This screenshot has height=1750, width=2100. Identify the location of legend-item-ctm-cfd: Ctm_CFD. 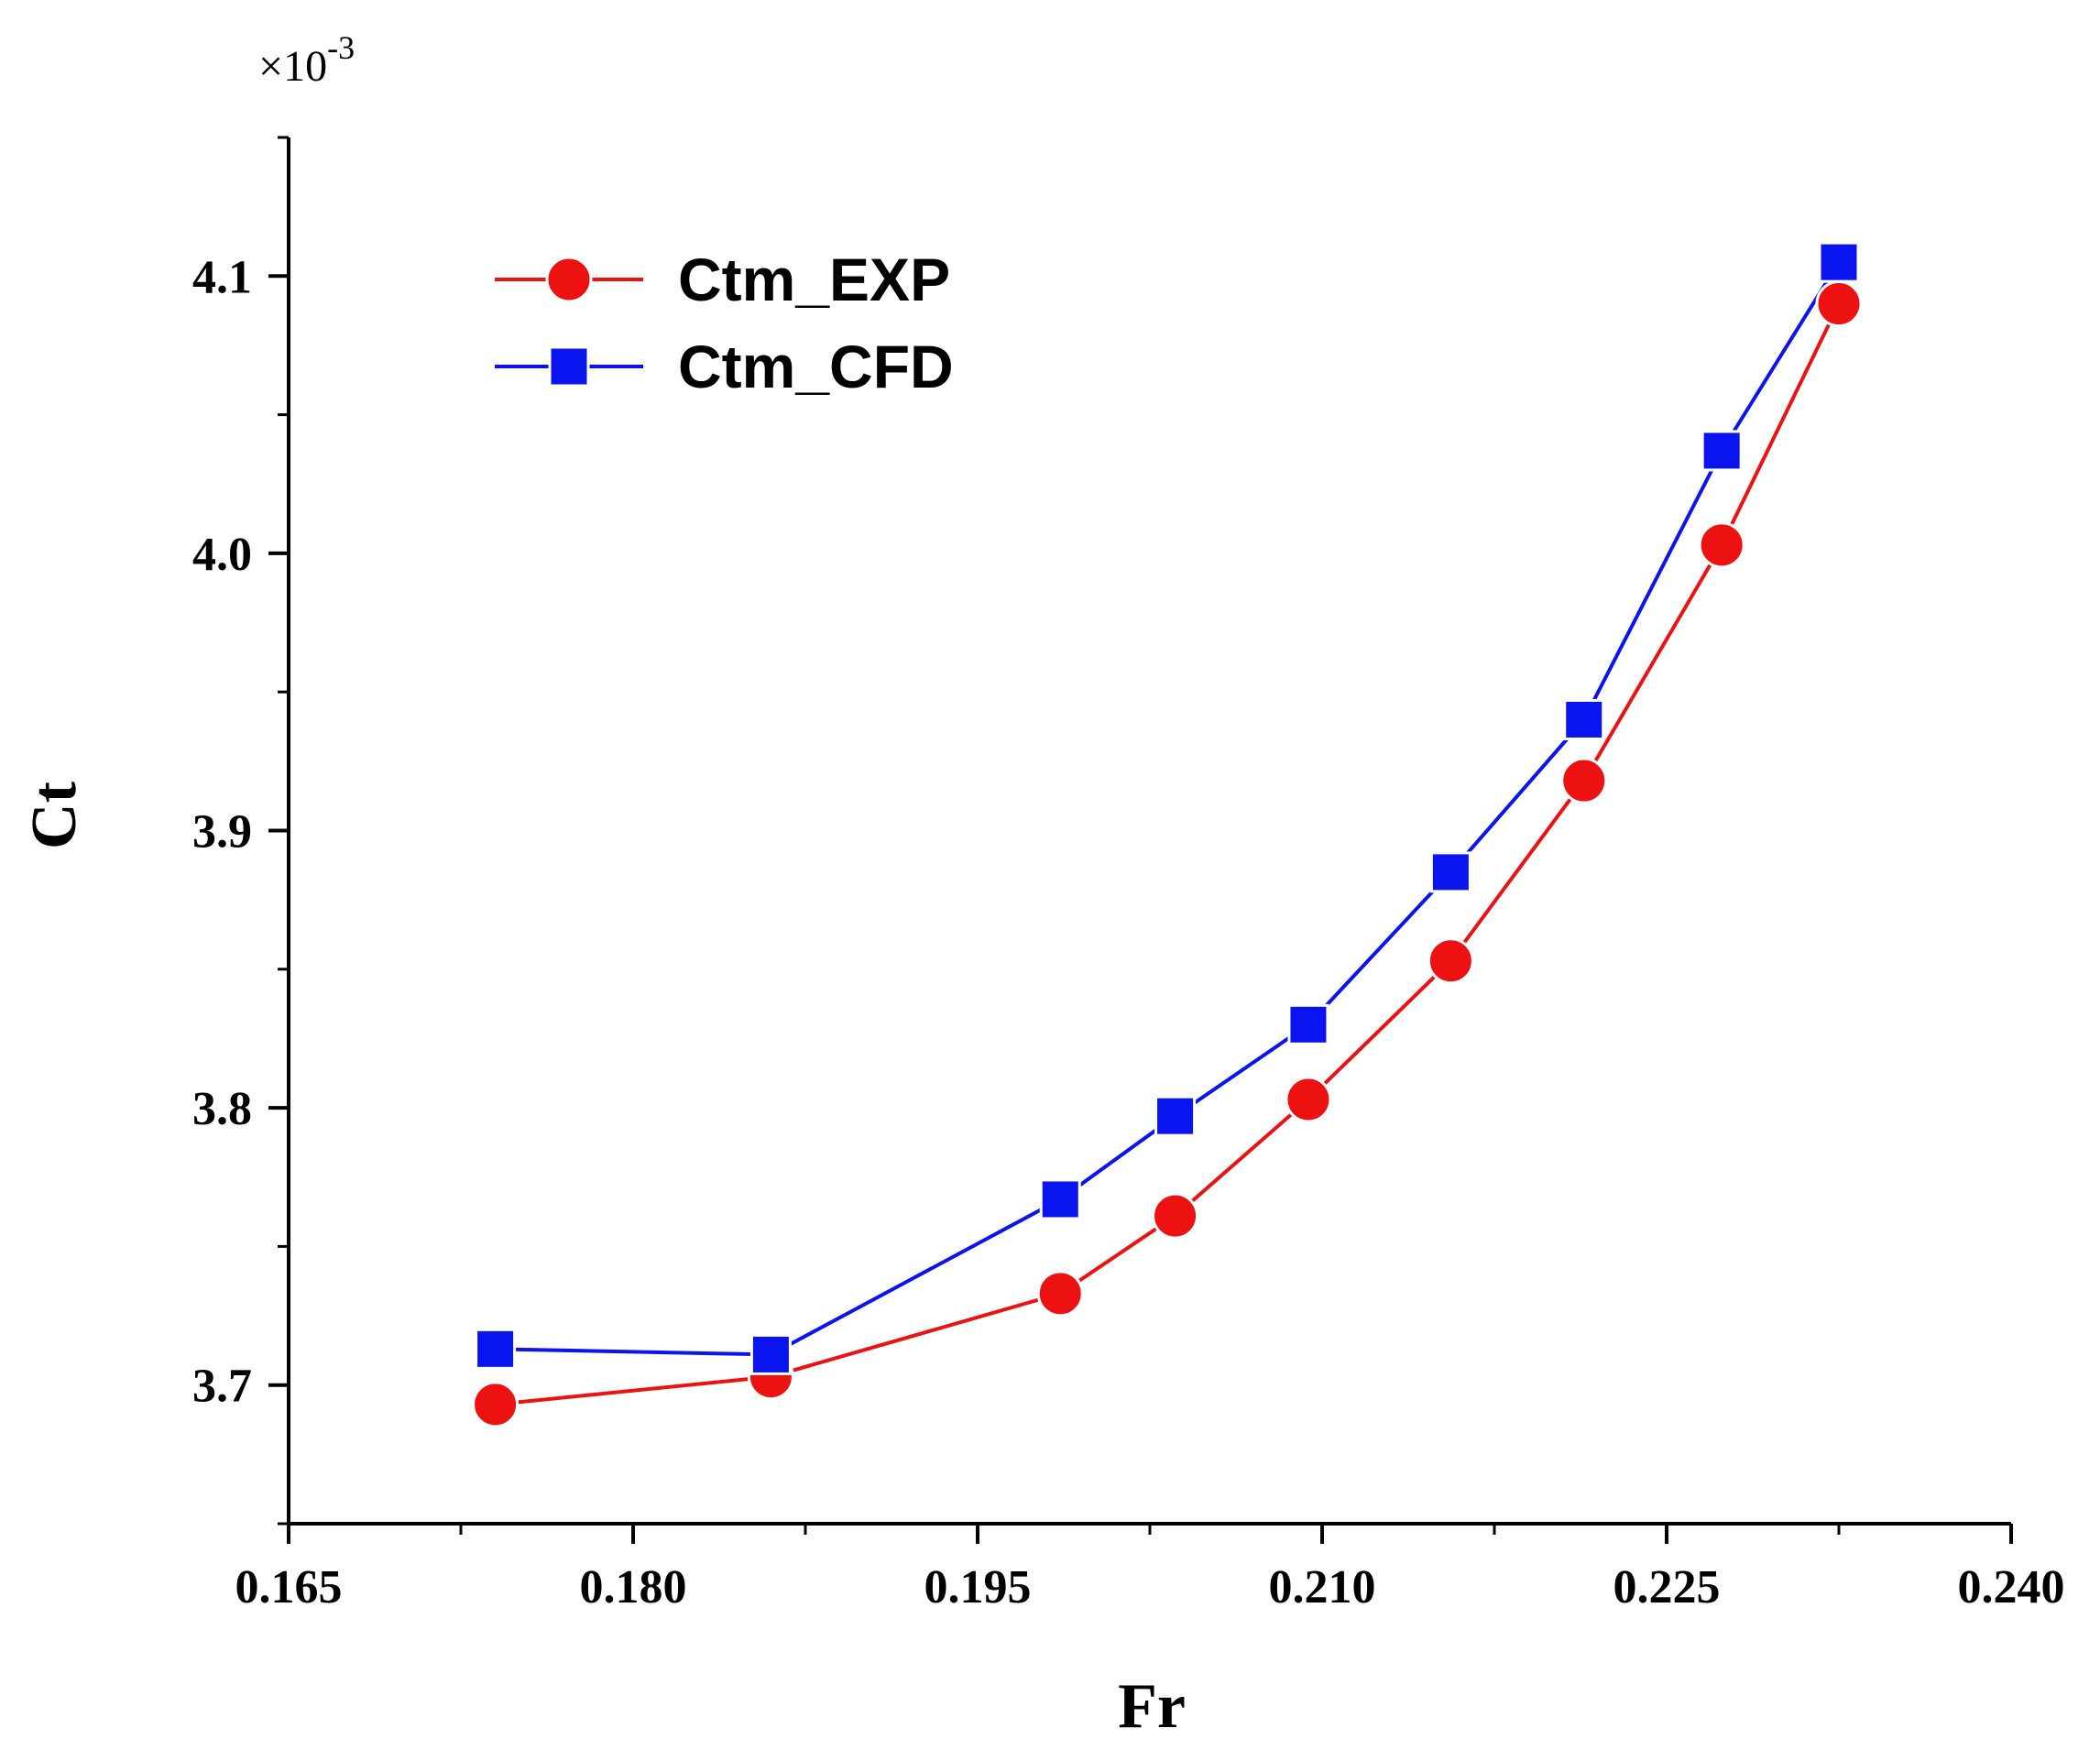
(724, 366).